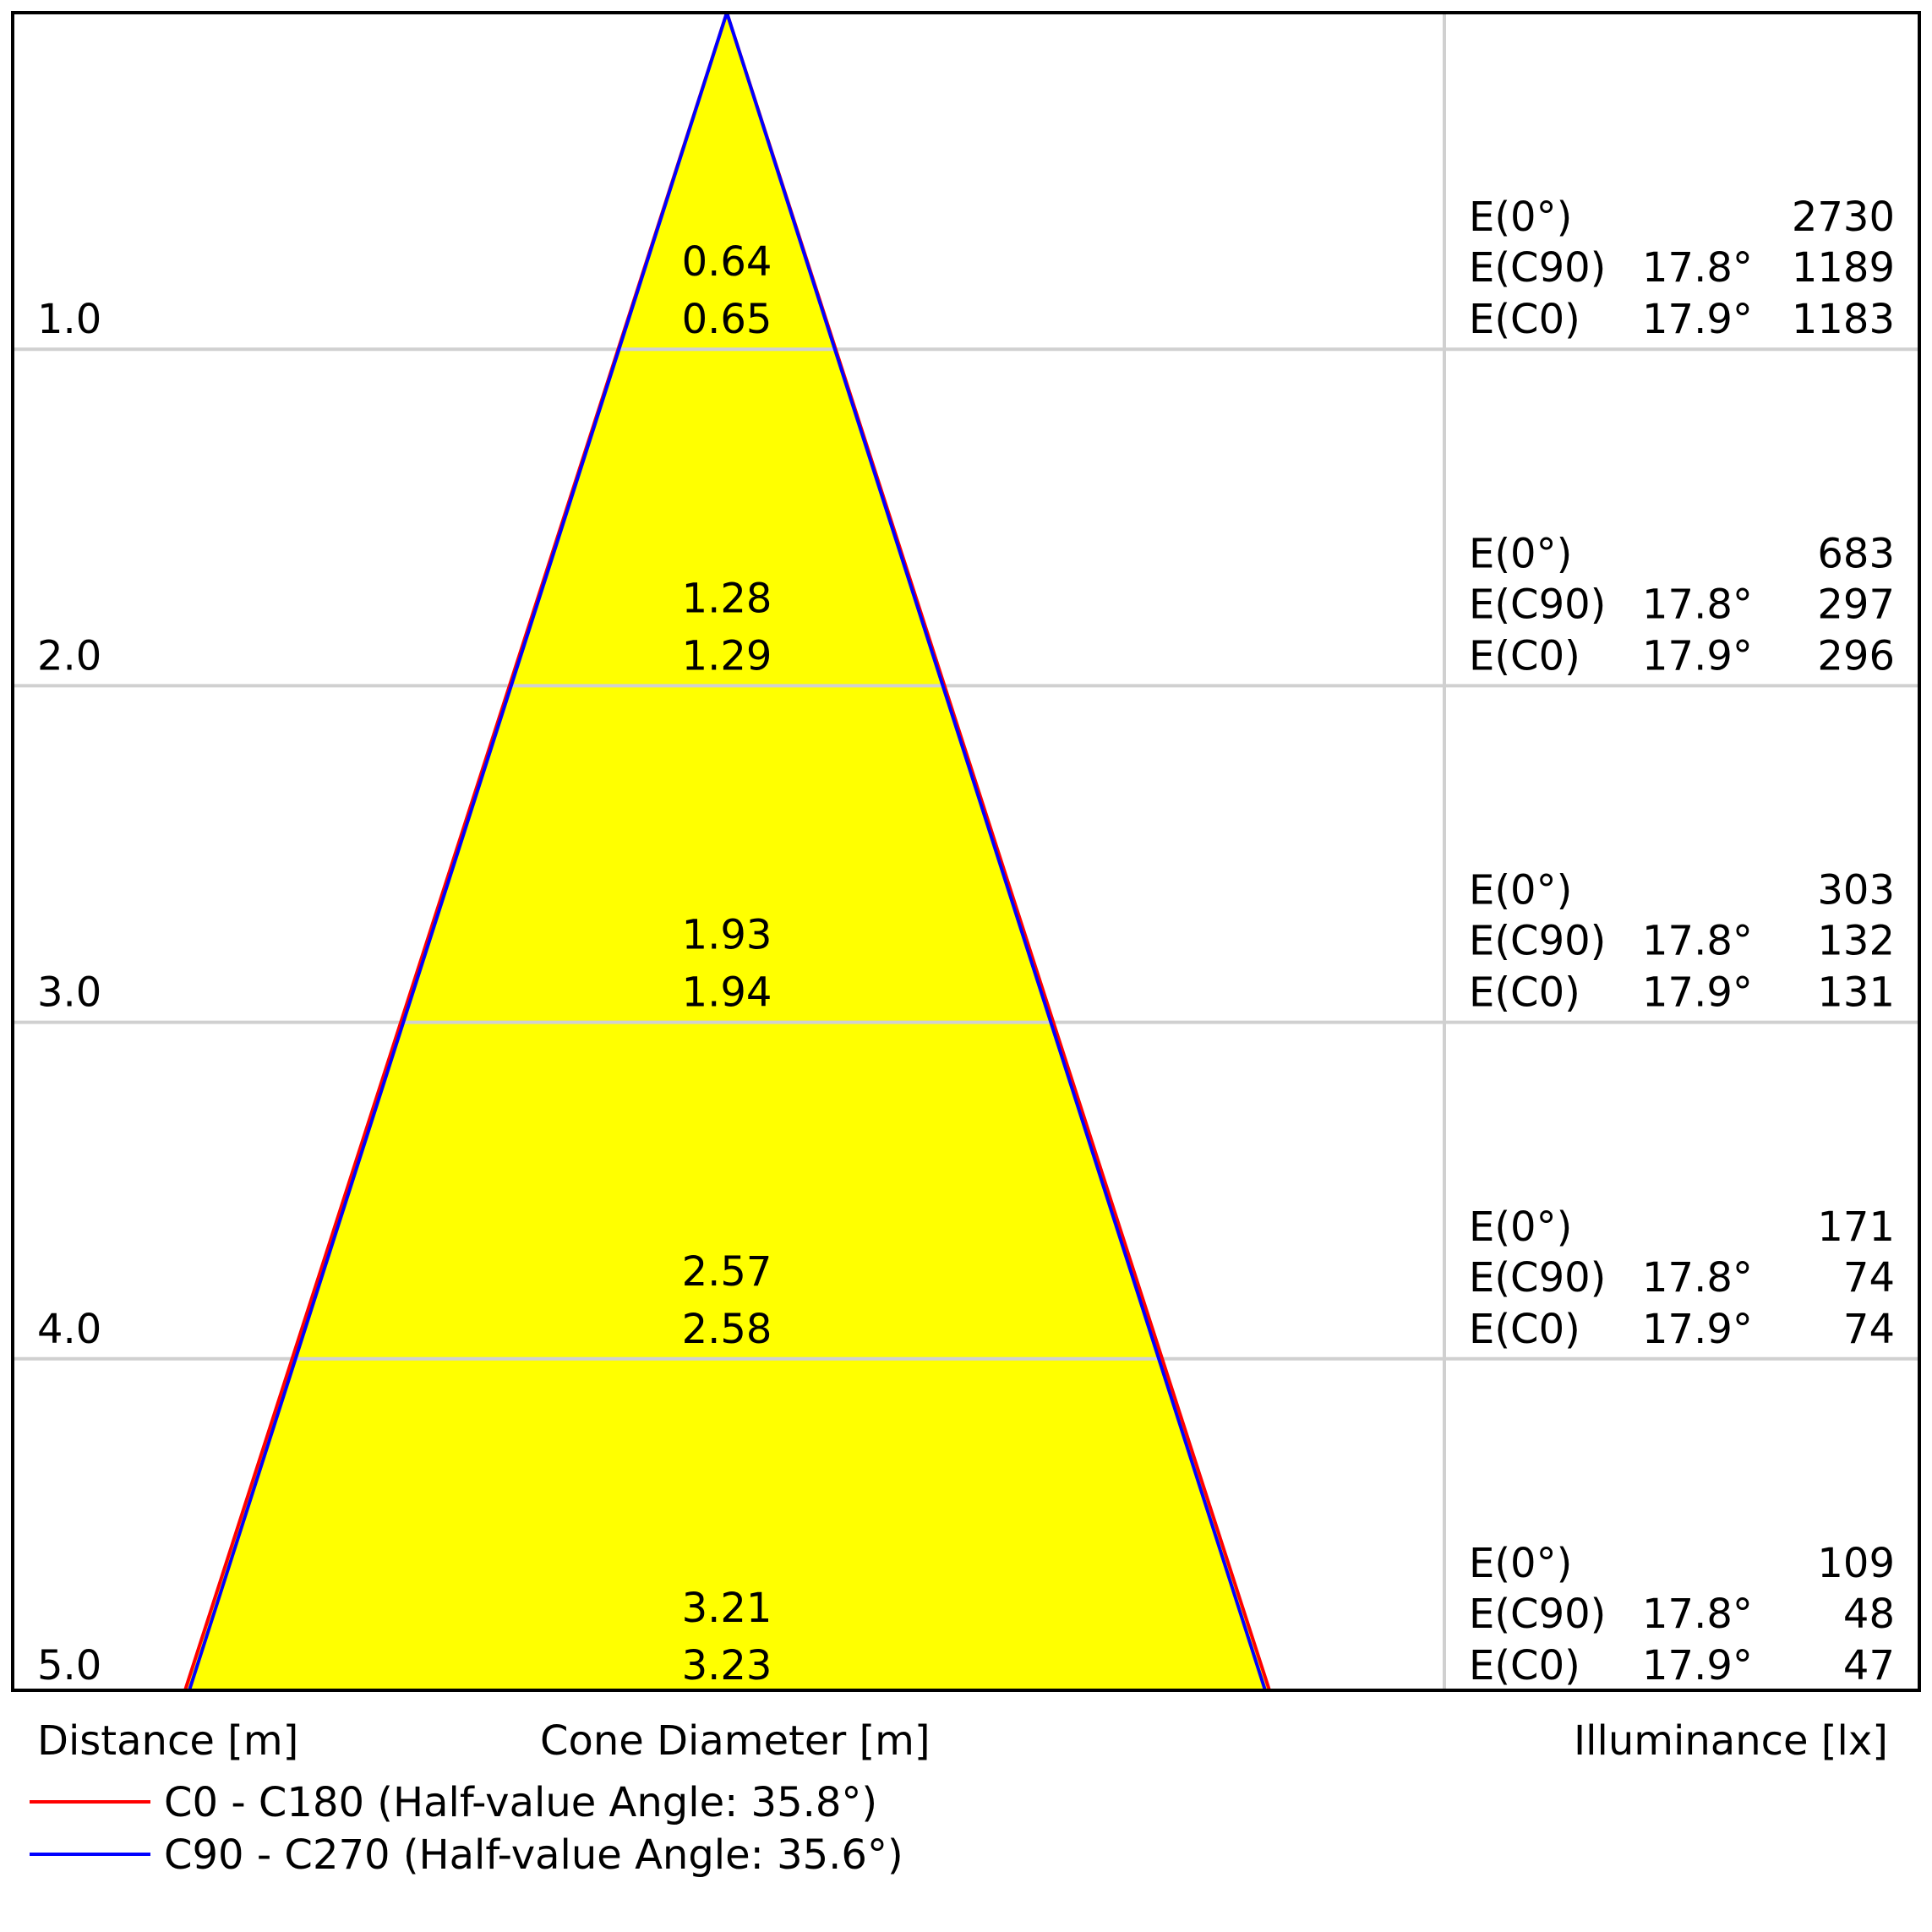 This screenshot has width=1932, height=1932. I want to click on diameter-c0: 1.28, so click(727, 598).